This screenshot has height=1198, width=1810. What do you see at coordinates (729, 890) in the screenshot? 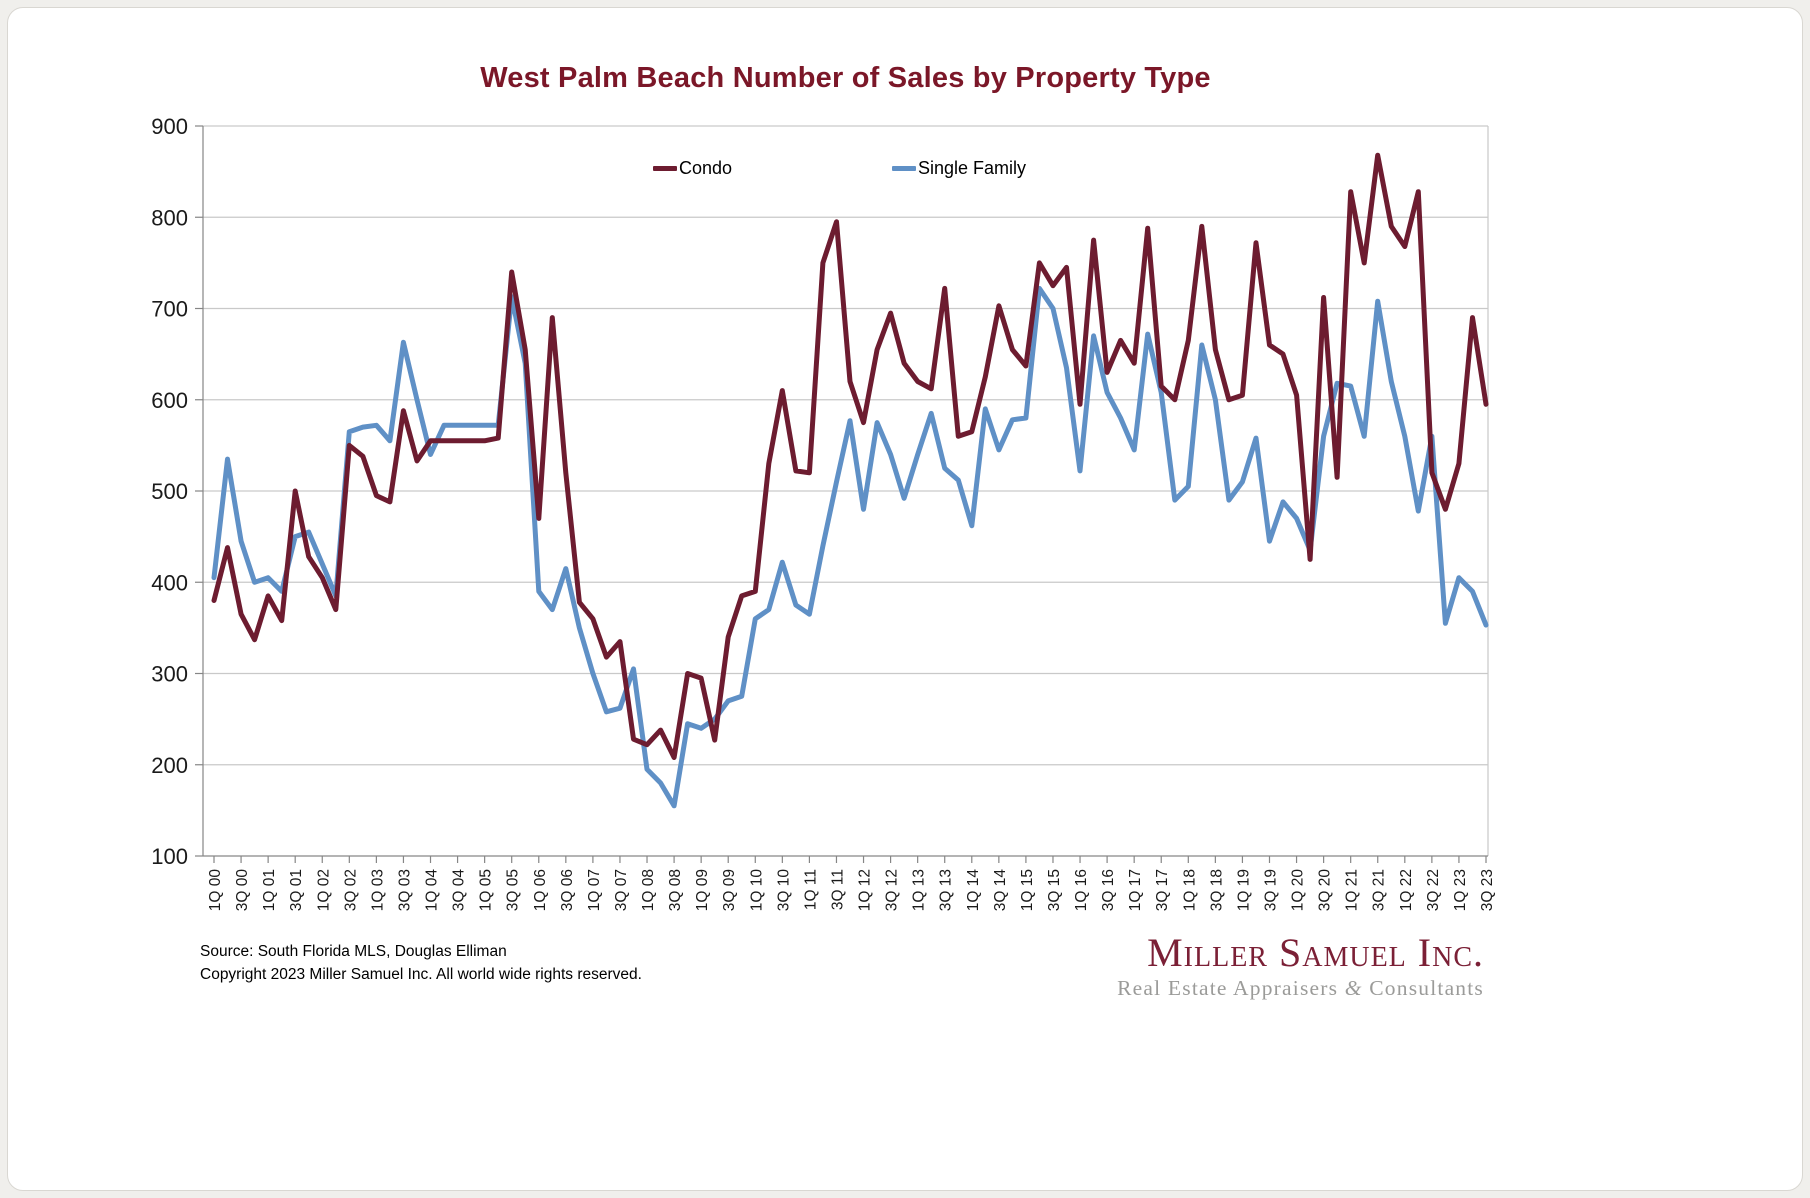
I see `svg-text: 3Q 09` at bounding box center [729, 890].